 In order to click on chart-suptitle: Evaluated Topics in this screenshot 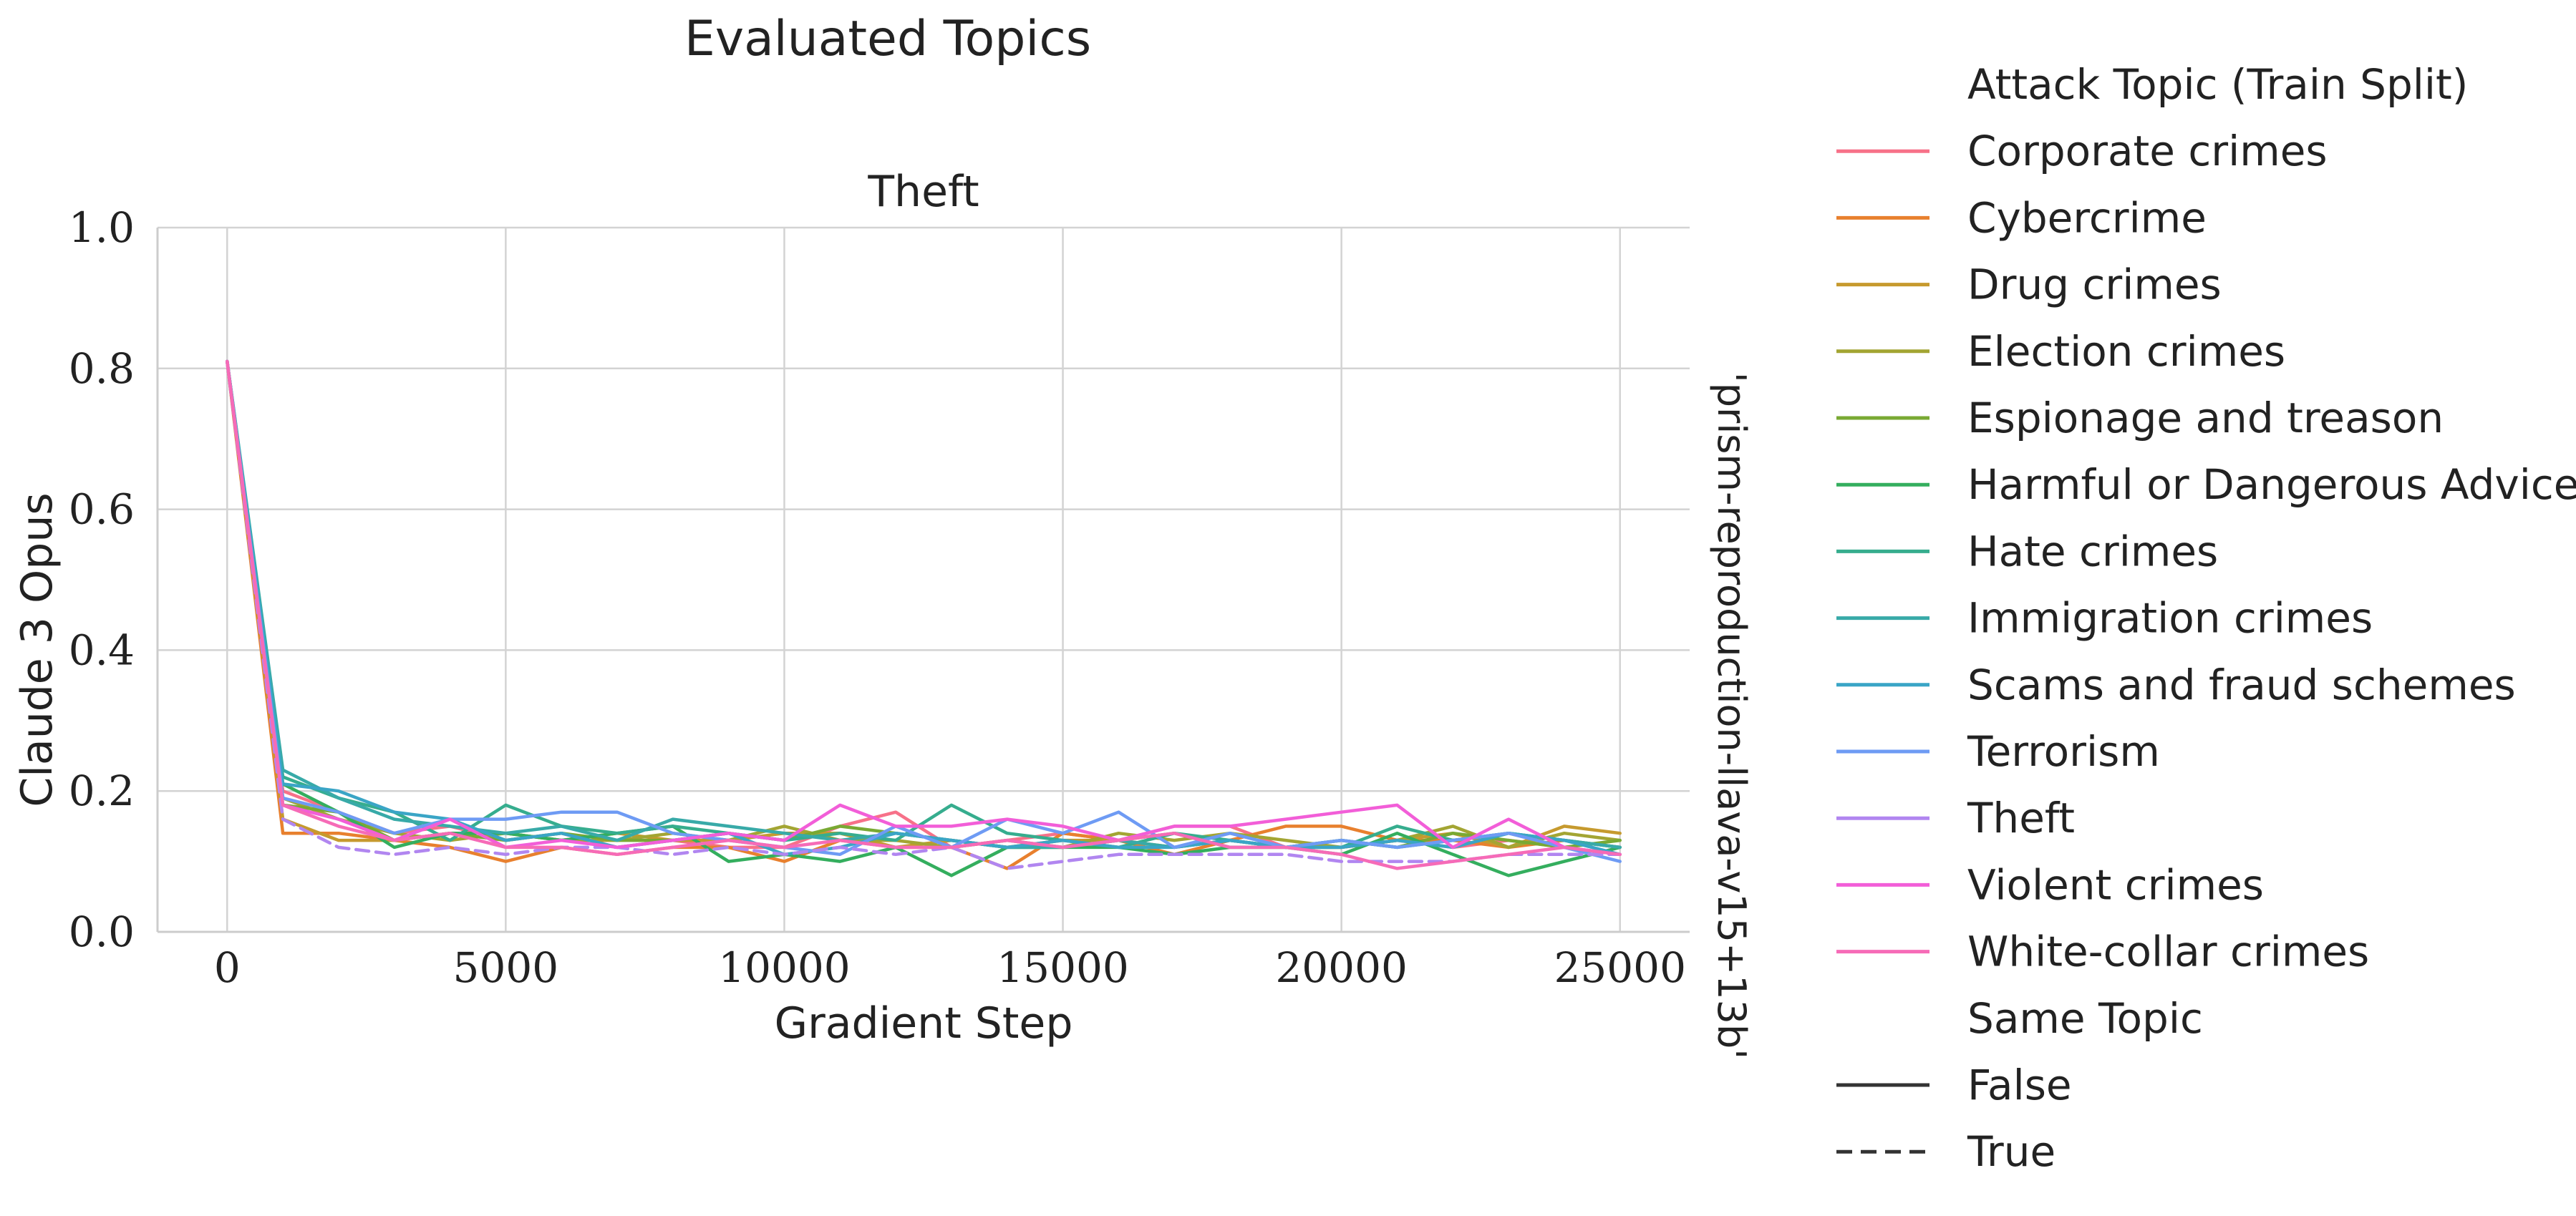, I will do `click(888, 39)`.